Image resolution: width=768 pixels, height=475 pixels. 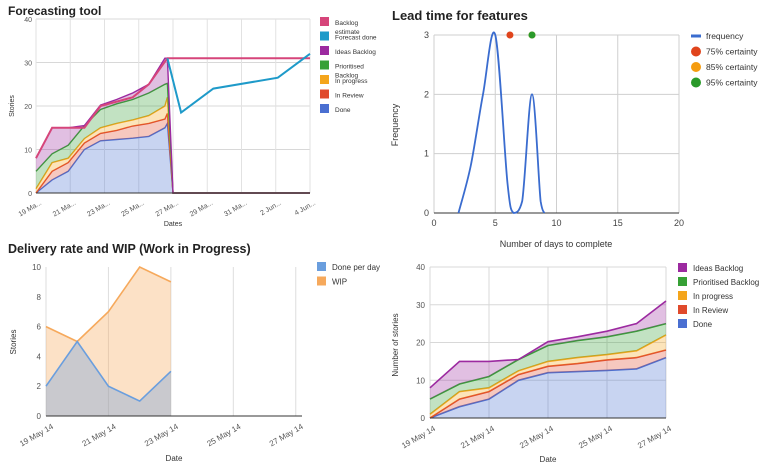 What do you see at coordinates (39, 416) in the screenshot?
I see `delivery-ytick-label: 0` at bounding box center [39, 416].